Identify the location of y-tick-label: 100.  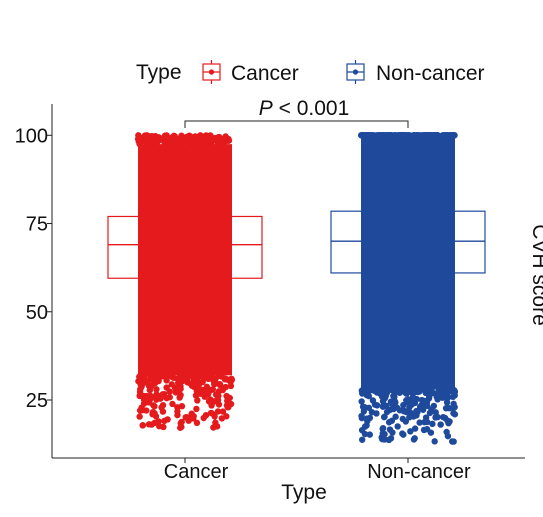
(31, 136).